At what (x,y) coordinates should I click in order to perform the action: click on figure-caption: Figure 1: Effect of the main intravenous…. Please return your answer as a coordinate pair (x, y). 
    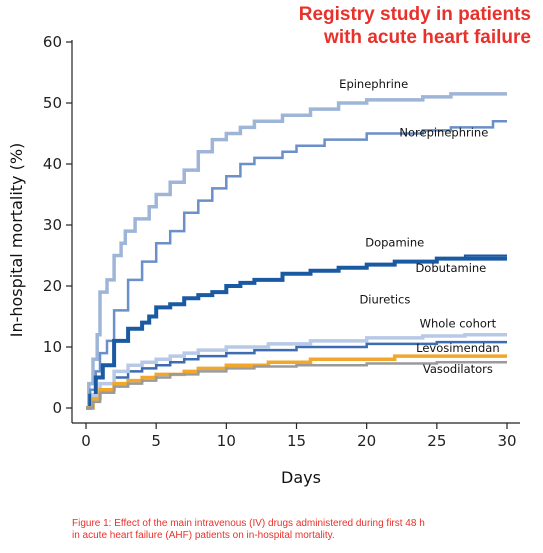
    Looking at the image, I should click on (302, 530).